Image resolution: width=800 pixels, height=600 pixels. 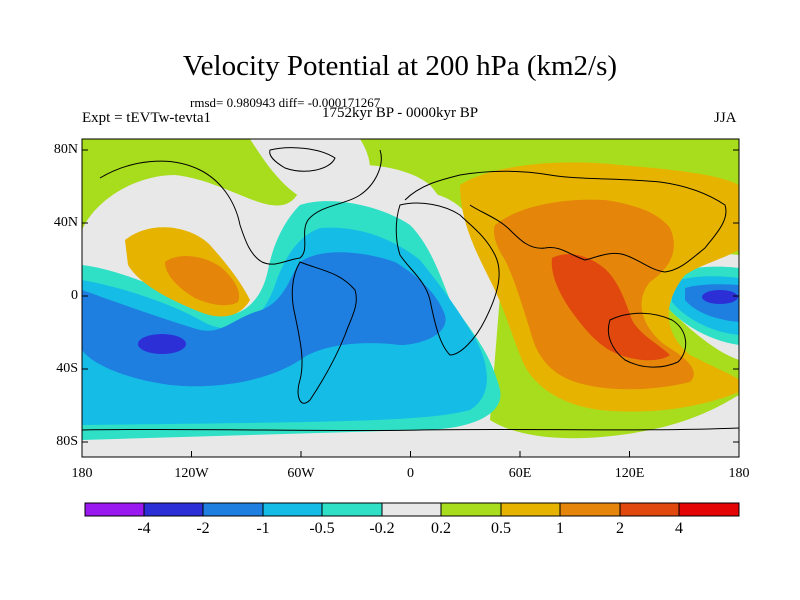 What do you see at coordinates (240, 207) in the screenshot?
I see `coast-north-america` at bounding box center [240, 207].